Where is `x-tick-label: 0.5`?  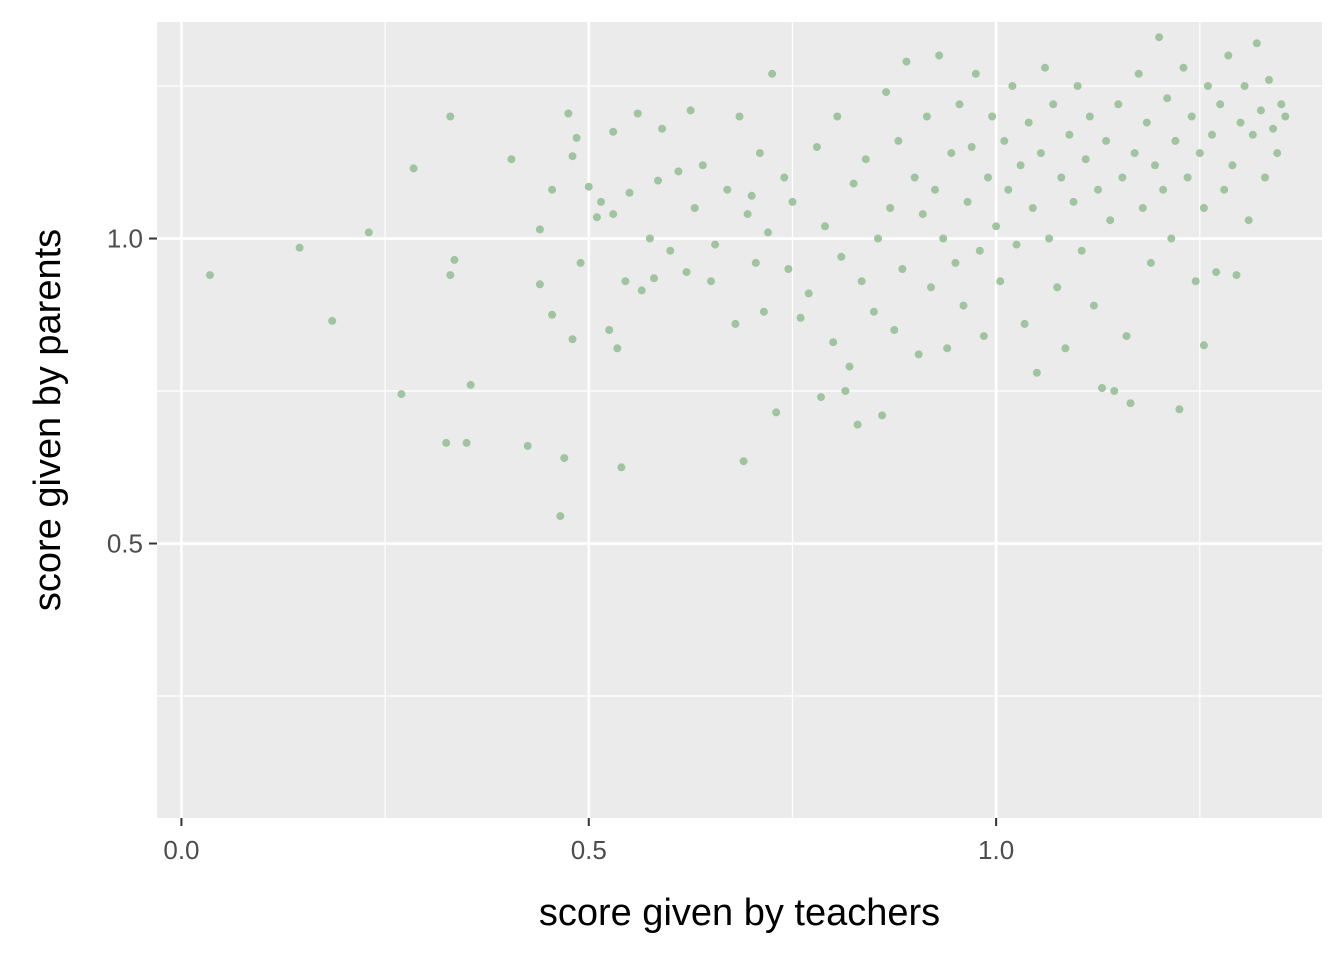
x-tick-label: 0.5 is located at coordinates (589, 850).